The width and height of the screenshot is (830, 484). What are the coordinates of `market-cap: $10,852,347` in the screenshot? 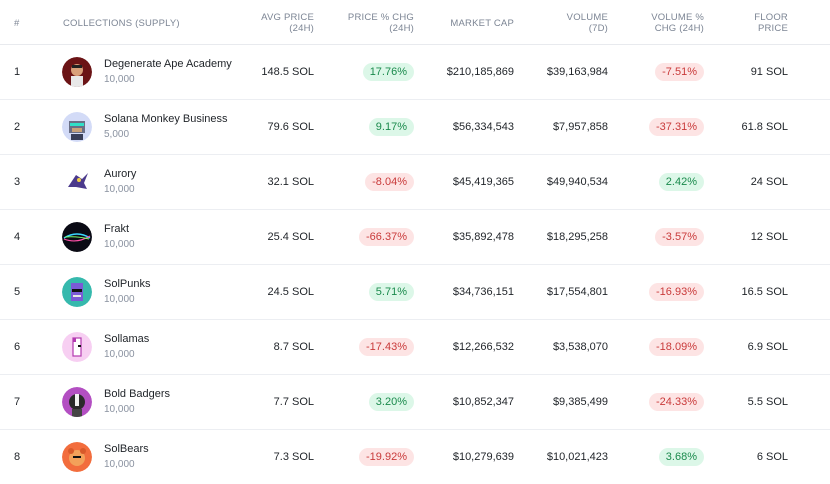 It's located at (483, 402).